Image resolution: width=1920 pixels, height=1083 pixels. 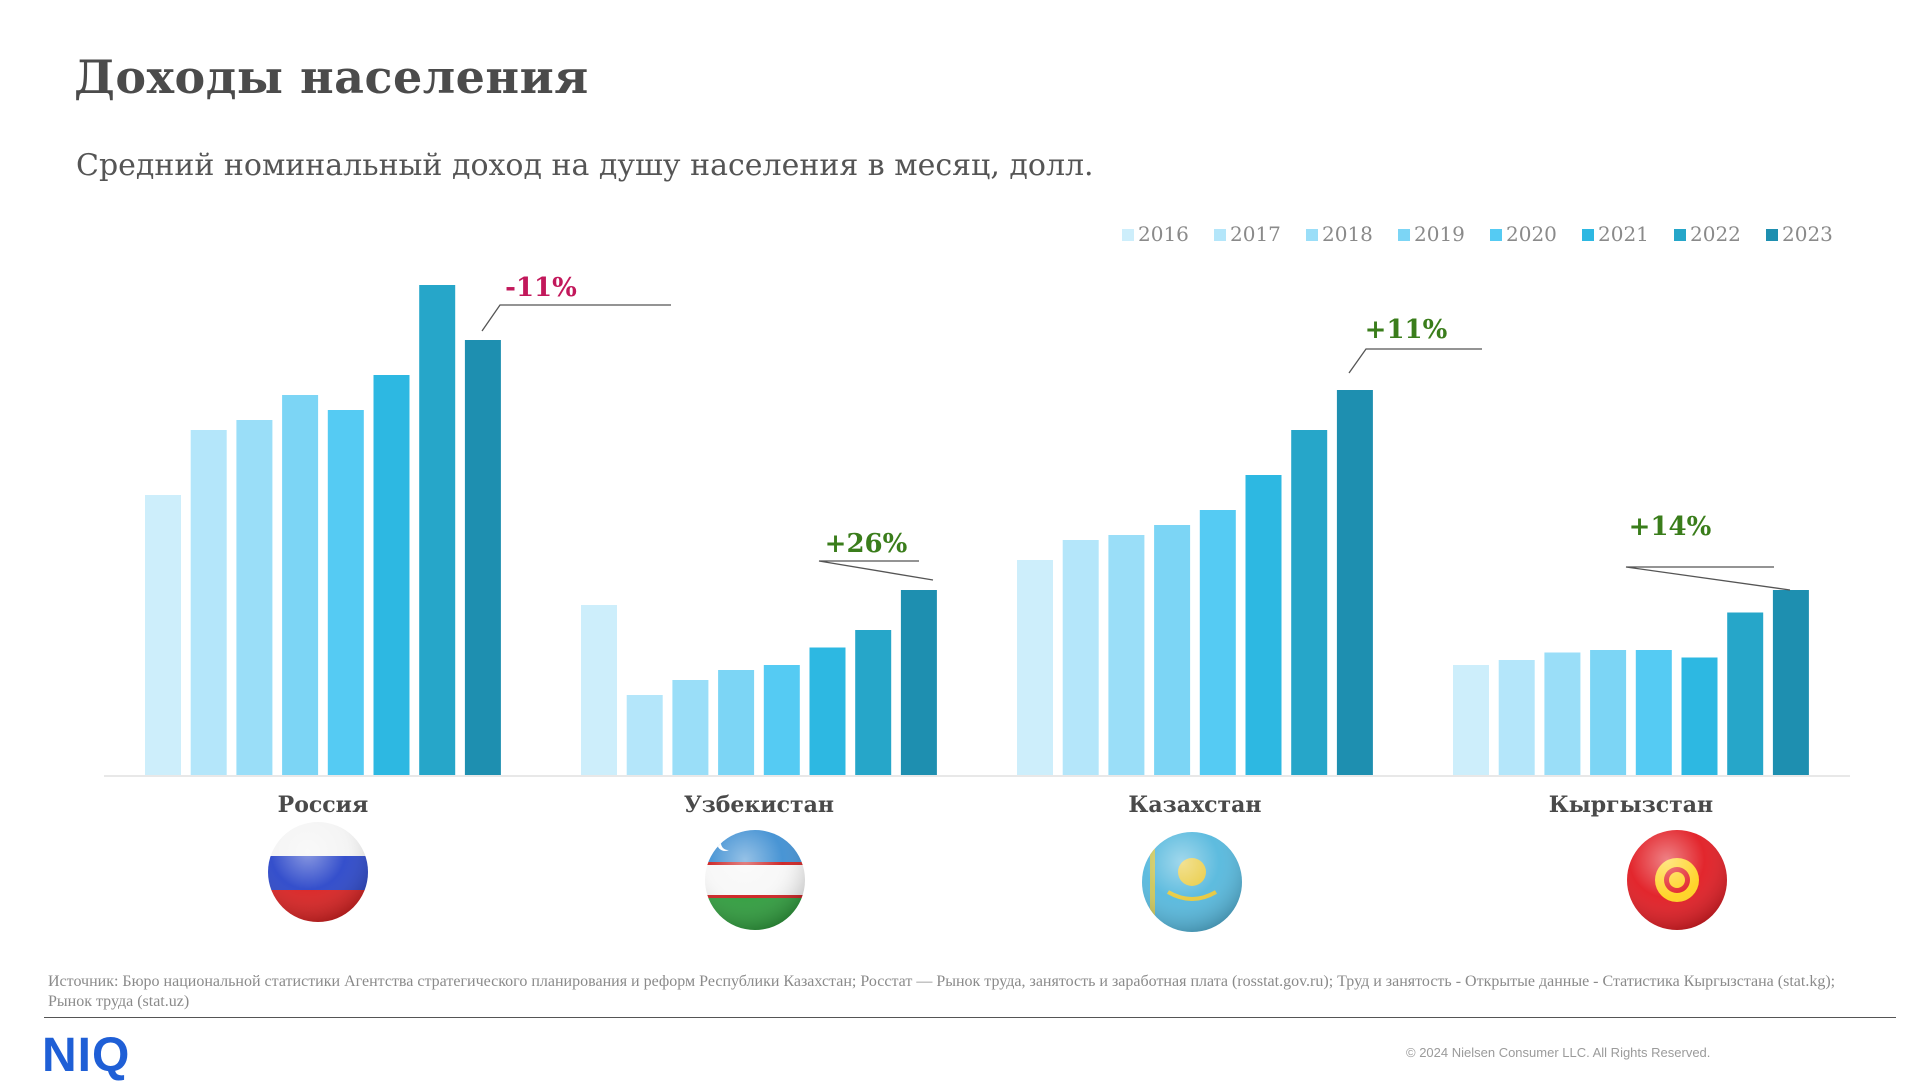 I want to click on chart-legend: 2016 2017 2018 2019 2020 2021 2022 2023, so click(x=1477, y=234).